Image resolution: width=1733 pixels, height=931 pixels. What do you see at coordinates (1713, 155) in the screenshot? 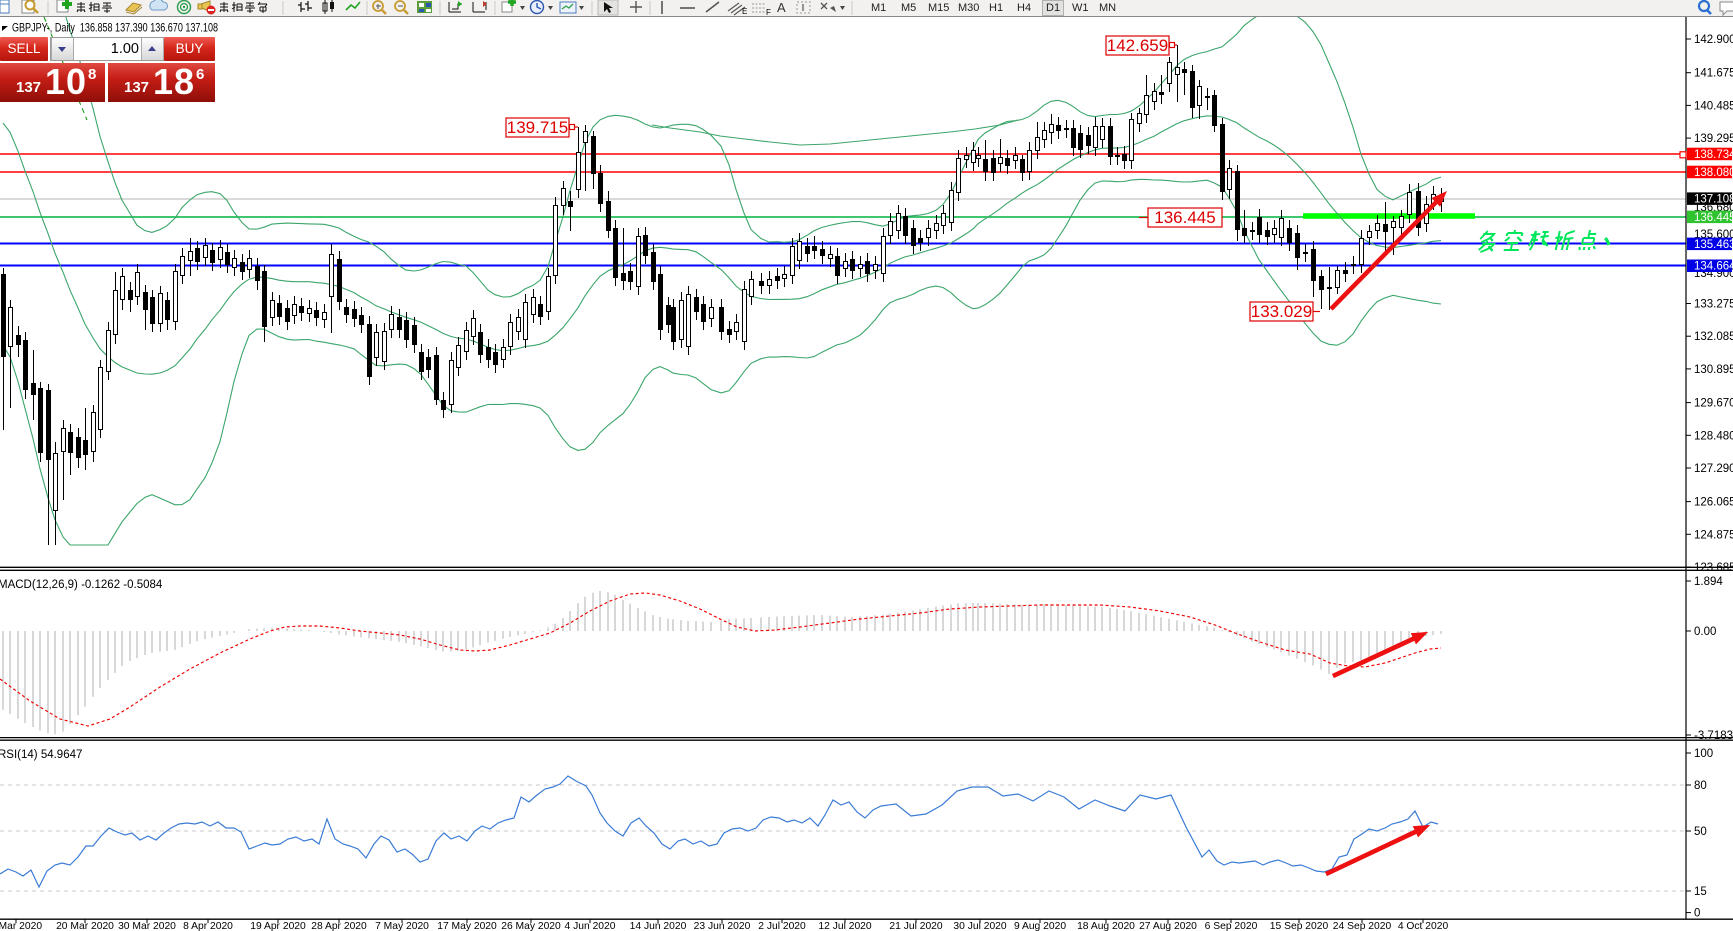
I see `svg-text: 138.734` at bounding box center [1713, 155].